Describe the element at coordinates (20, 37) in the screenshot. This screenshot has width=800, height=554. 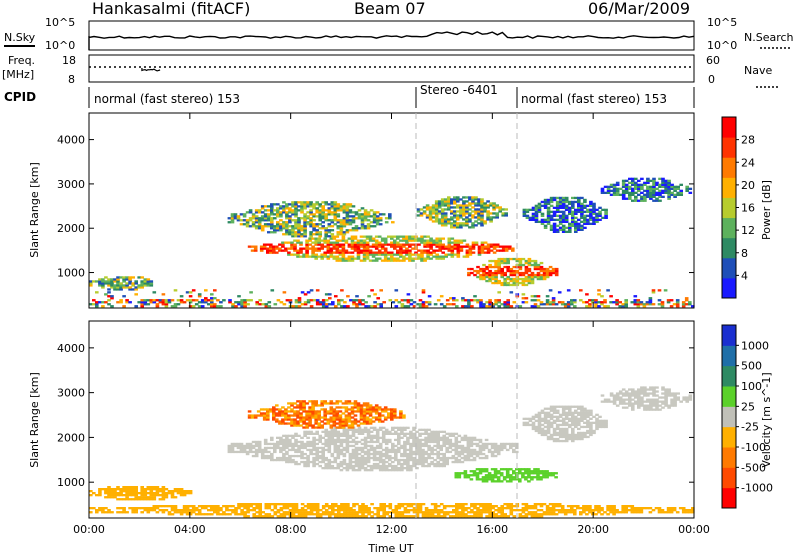
I see `n-sky-label: N.Sky` at that location.